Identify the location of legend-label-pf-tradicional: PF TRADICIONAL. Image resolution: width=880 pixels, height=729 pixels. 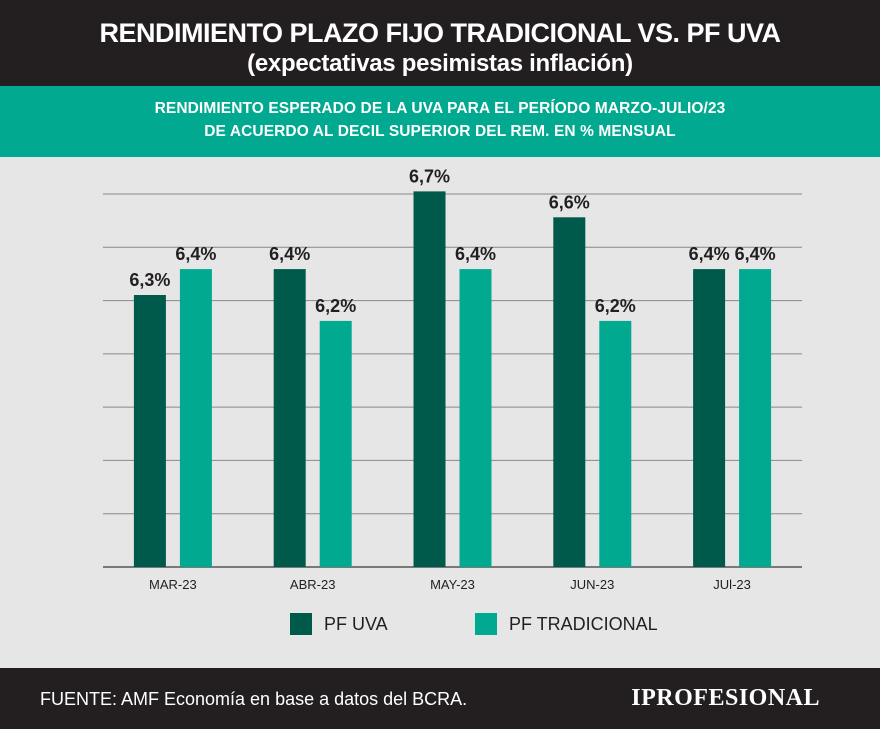
(583, 623).